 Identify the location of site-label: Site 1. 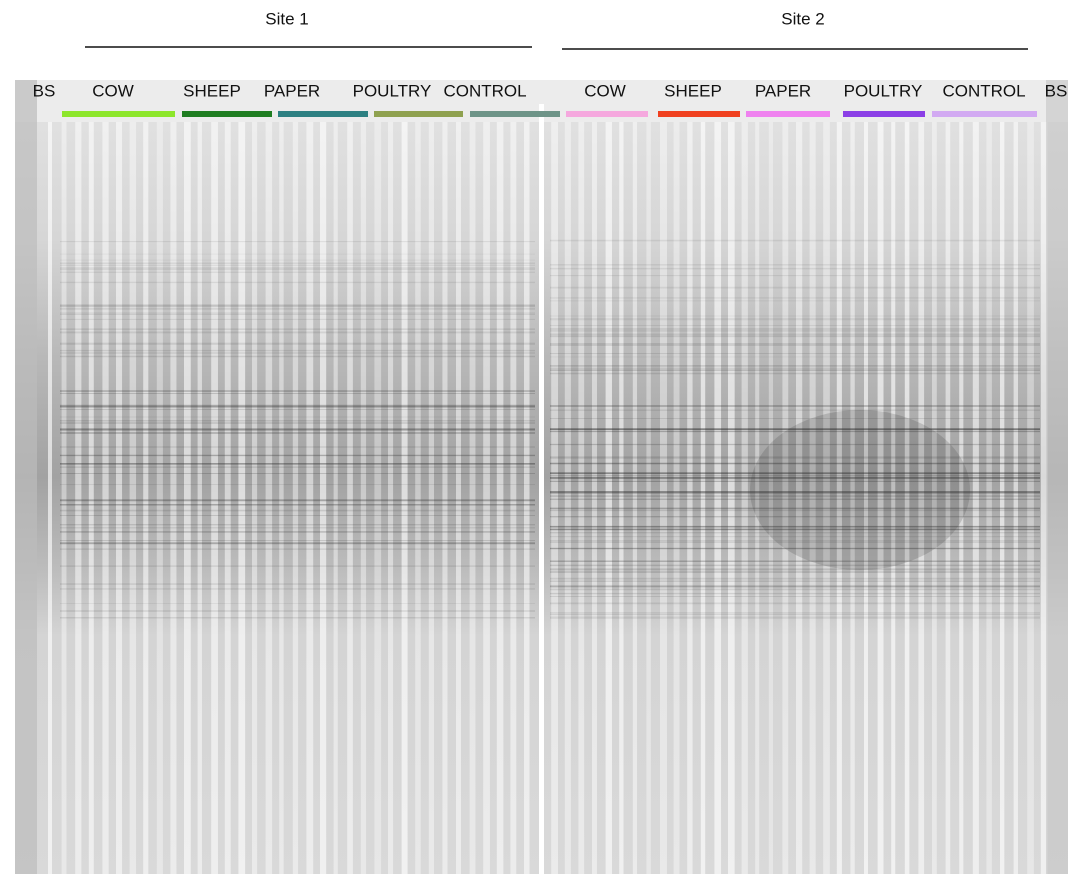
(286, 18).